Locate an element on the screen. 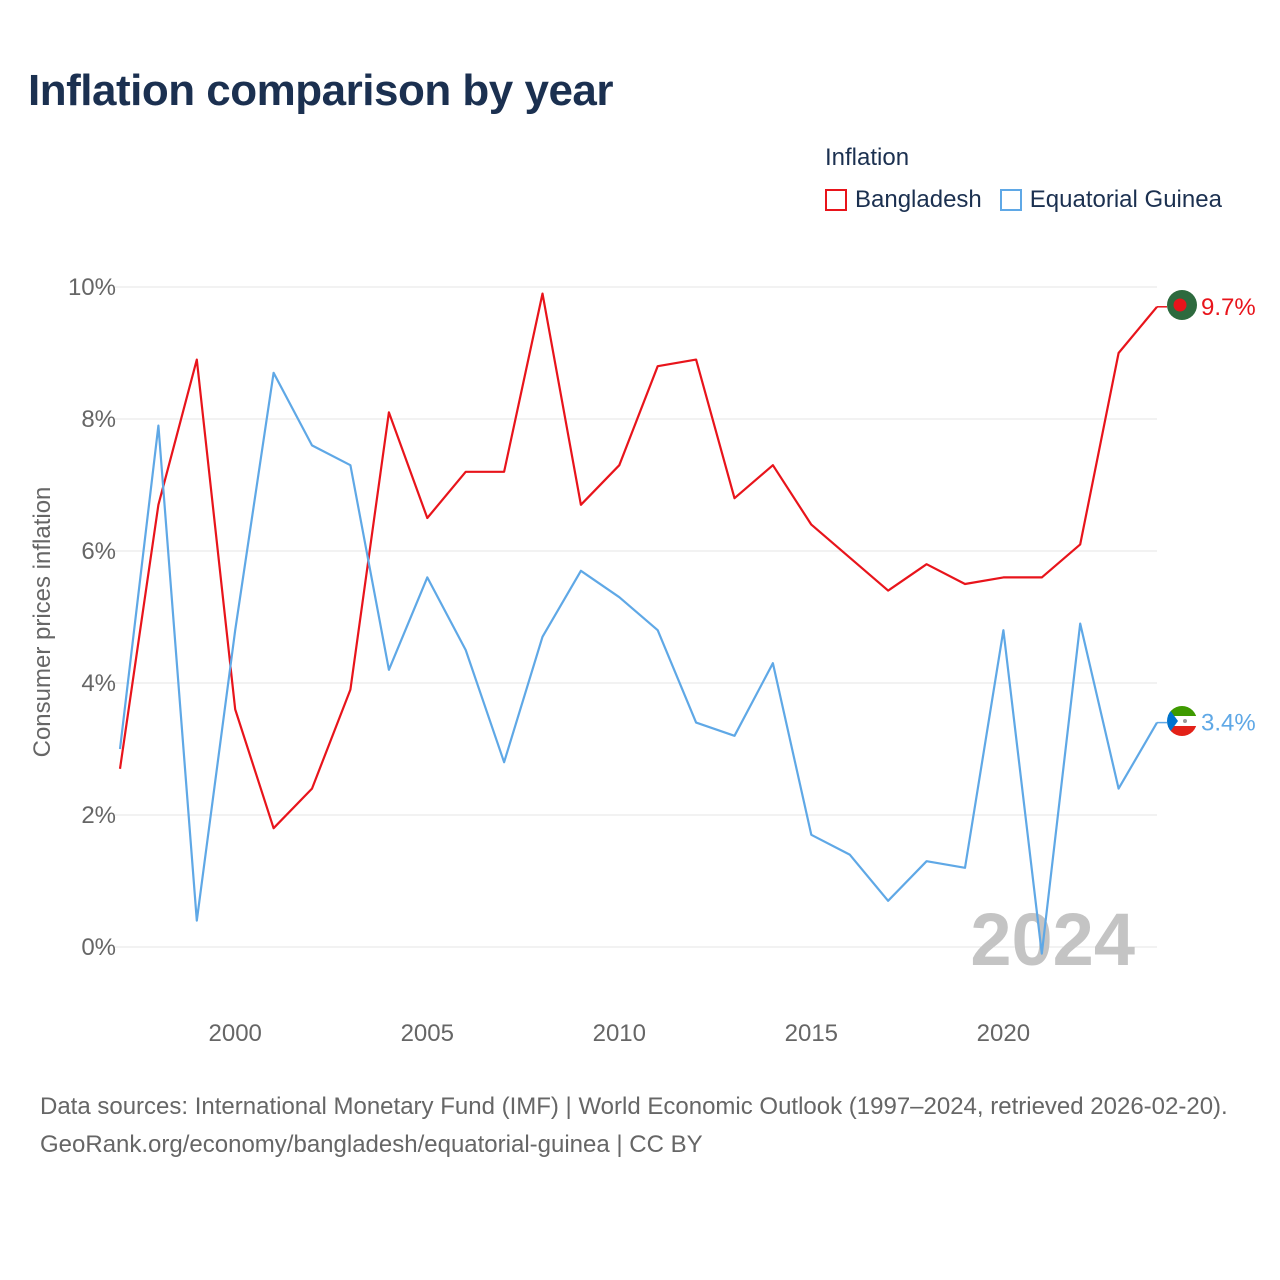 This screenshot has height=1280, width=1280. bangladesh-flag-icon is located at coordinates (1182, 305).